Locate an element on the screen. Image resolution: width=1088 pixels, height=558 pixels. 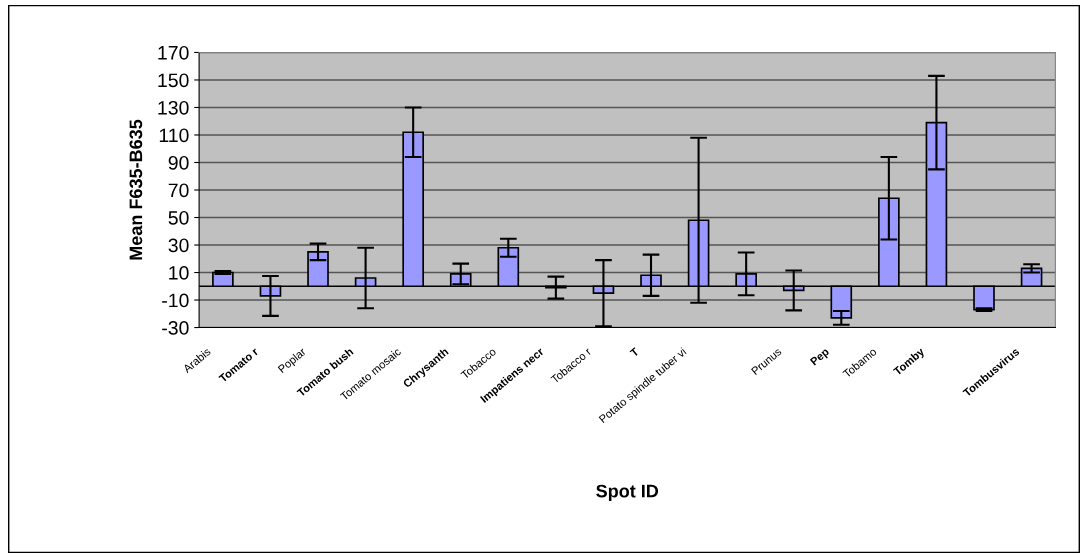
y-tick-label: 110 is located at coordinates (174, 135).